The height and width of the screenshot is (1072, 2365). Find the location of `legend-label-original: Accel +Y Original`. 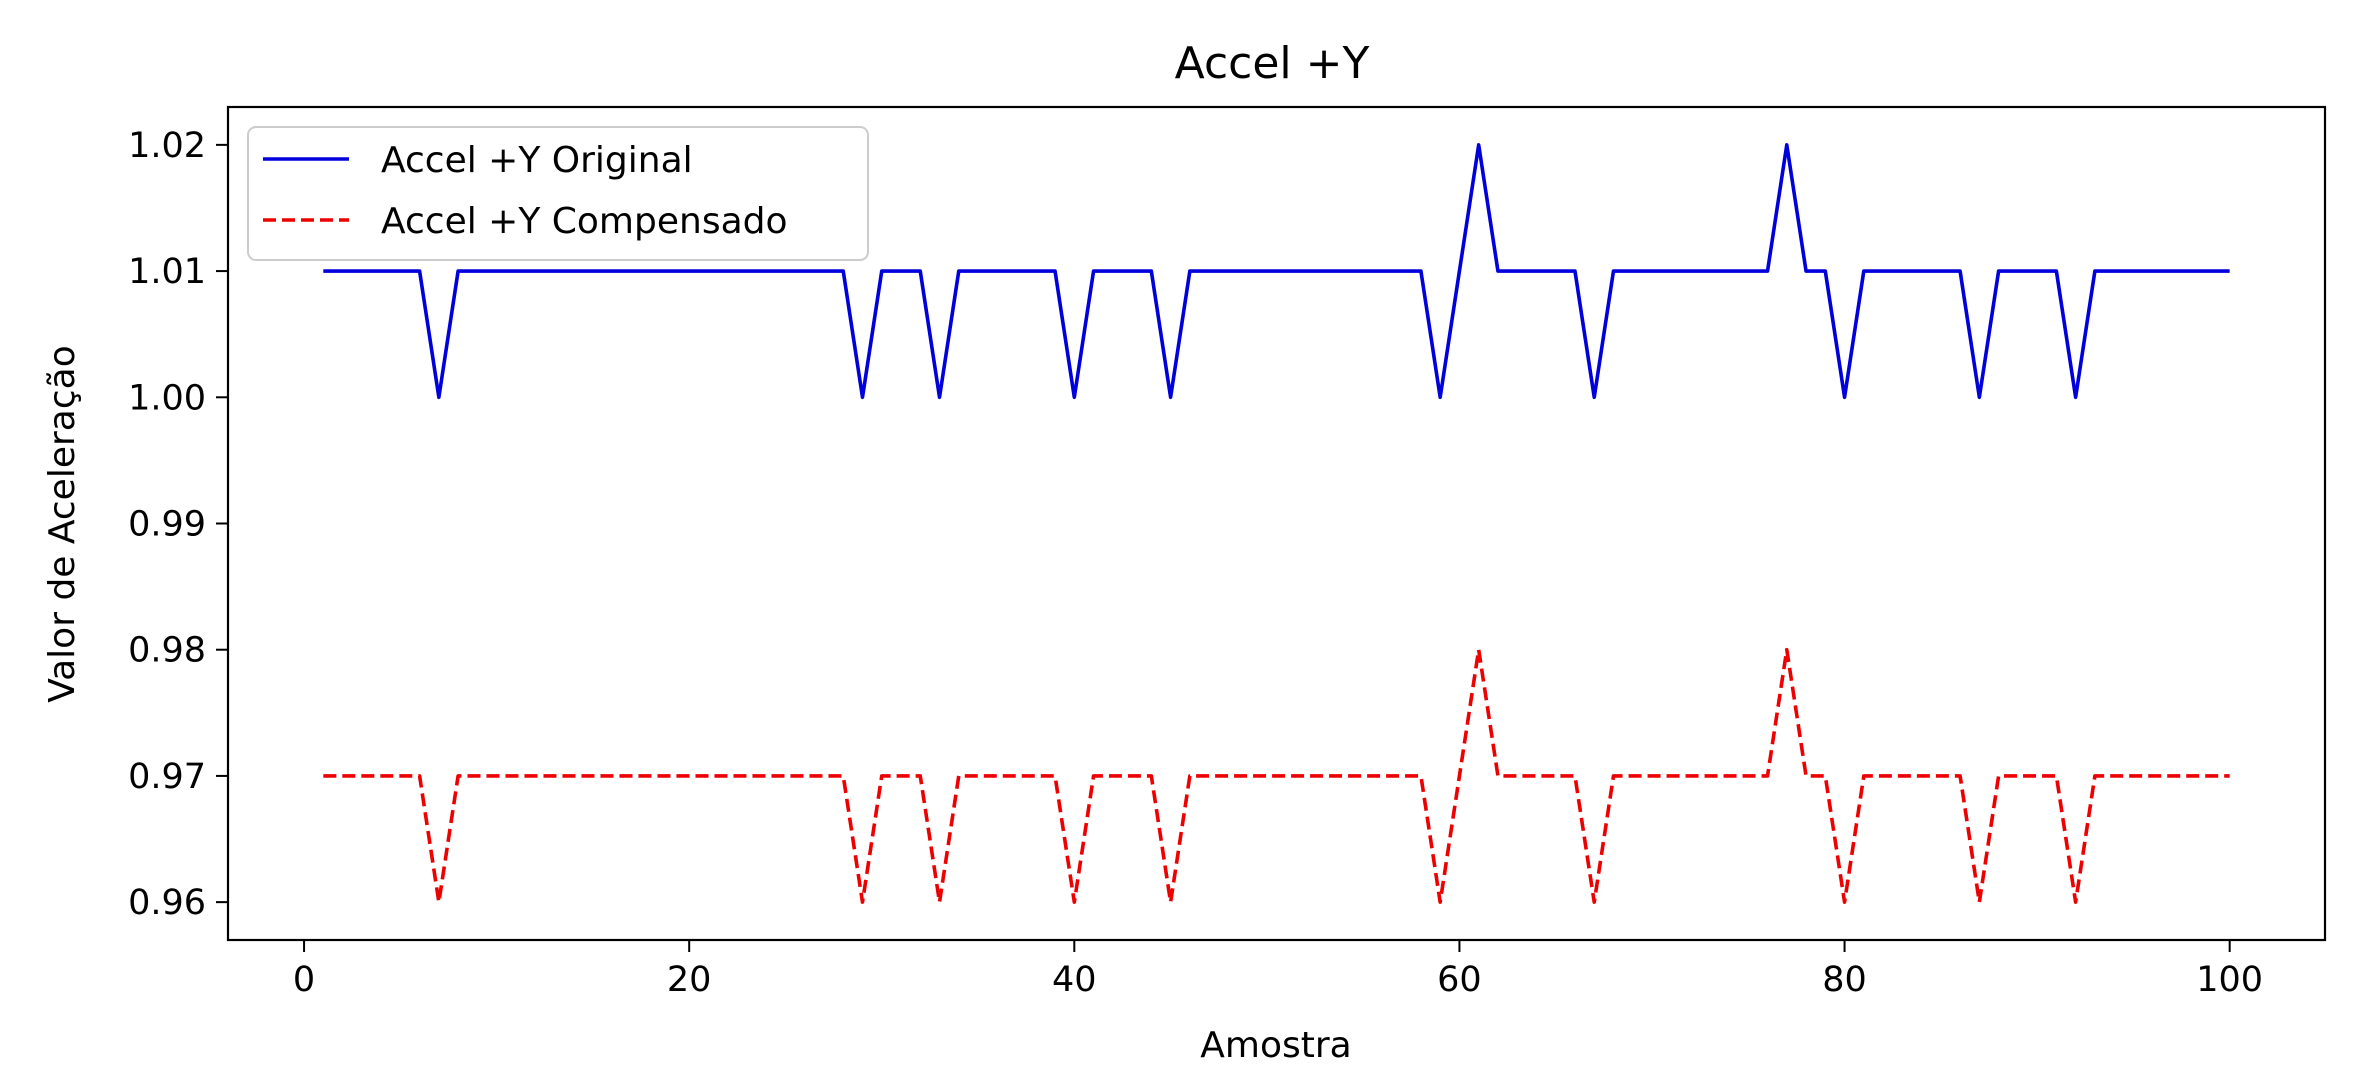

legend-label-original: Accel +Y Original is located at coordinates (537, 160).